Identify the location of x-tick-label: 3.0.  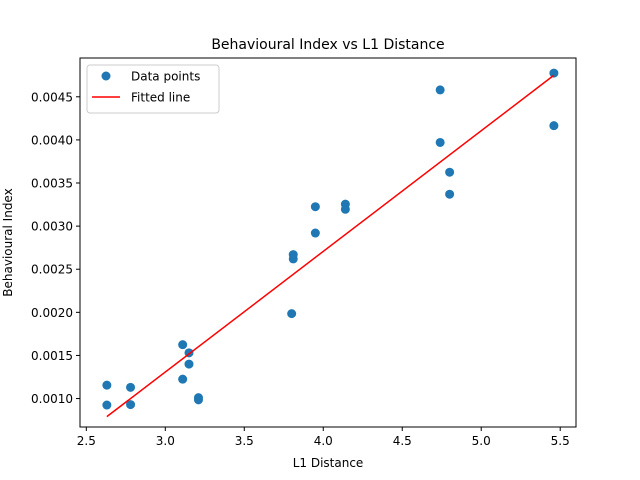
(165, 441).